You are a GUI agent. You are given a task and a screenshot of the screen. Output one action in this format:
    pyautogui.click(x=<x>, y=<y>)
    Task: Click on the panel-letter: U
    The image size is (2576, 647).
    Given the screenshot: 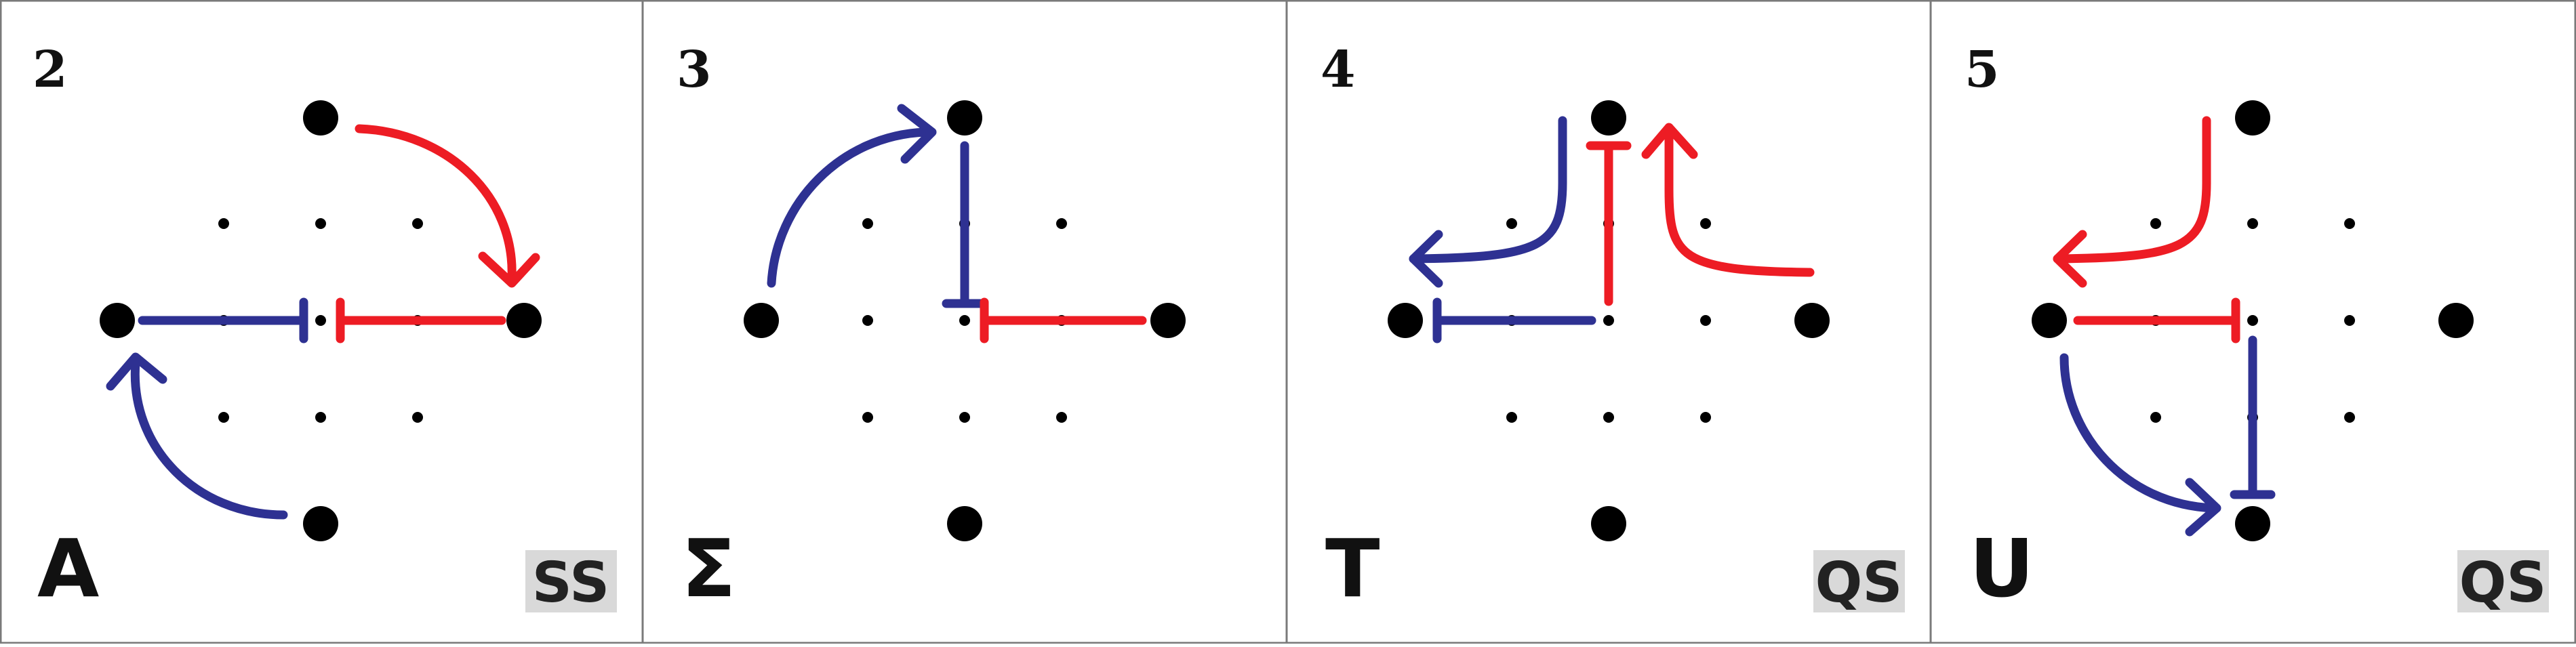 What is the action you would take?
    pyautogui.click(x=2001, y=568)
    